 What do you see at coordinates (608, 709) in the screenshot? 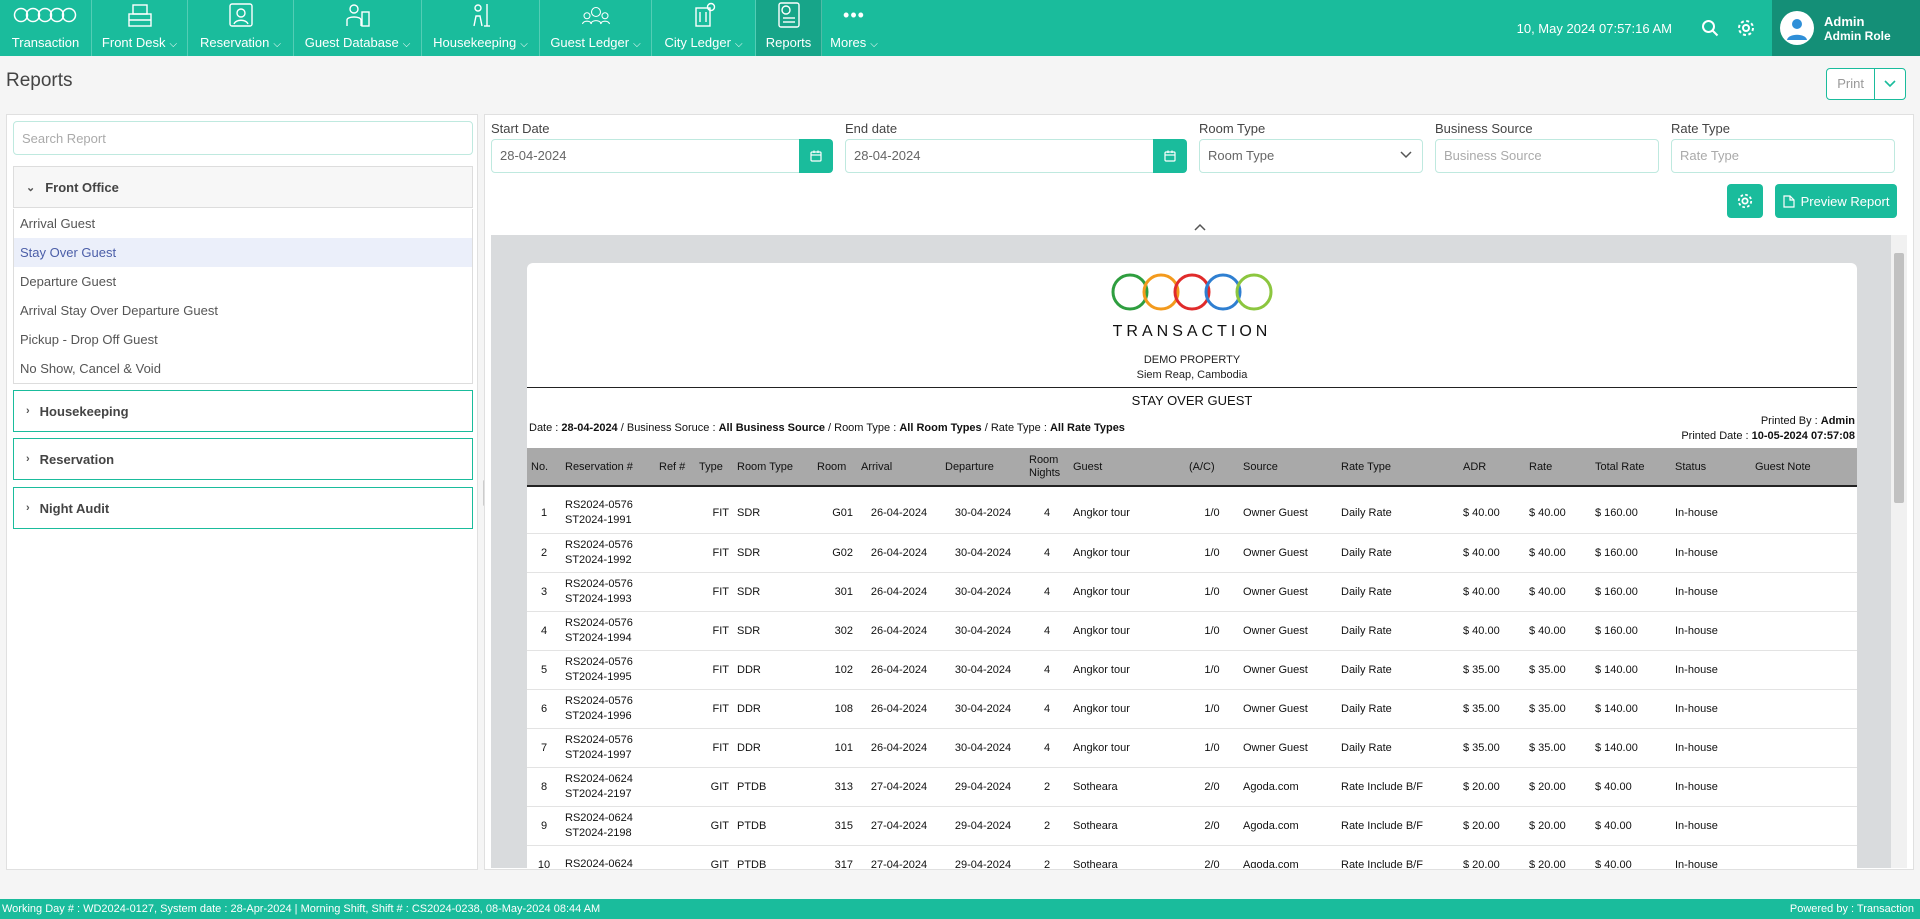
I see `reservation-cell: RS2024-0576 ST2024-1996` at bounding box center [608, 709].